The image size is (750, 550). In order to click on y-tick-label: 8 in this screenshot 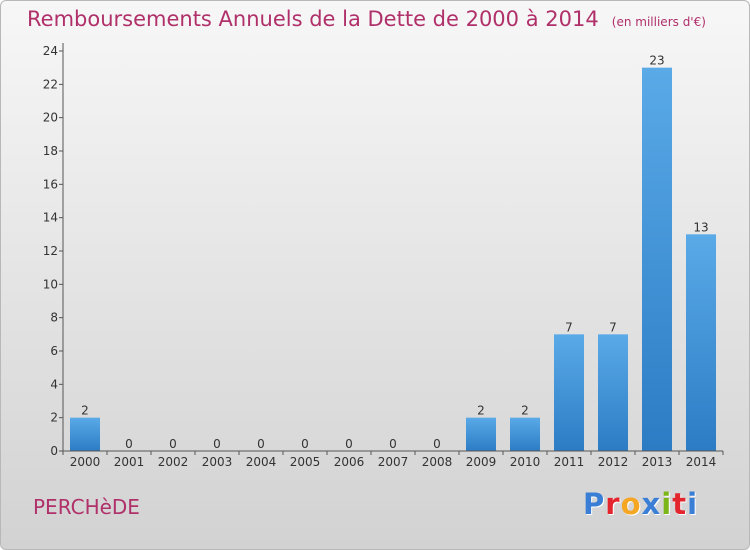, I will do `click(54, 318)`.